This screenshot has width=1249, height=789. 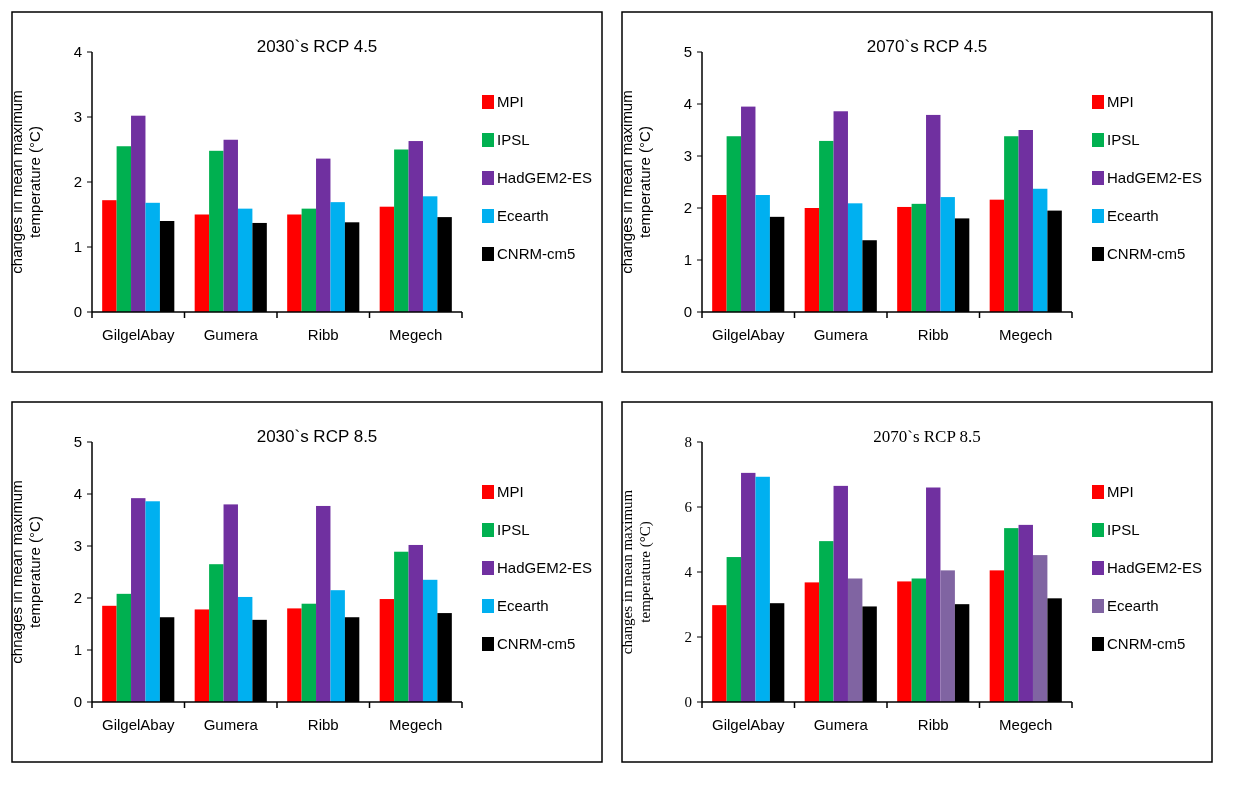 I want to click on y-tick-label: 8, so click(x=688, y=442).